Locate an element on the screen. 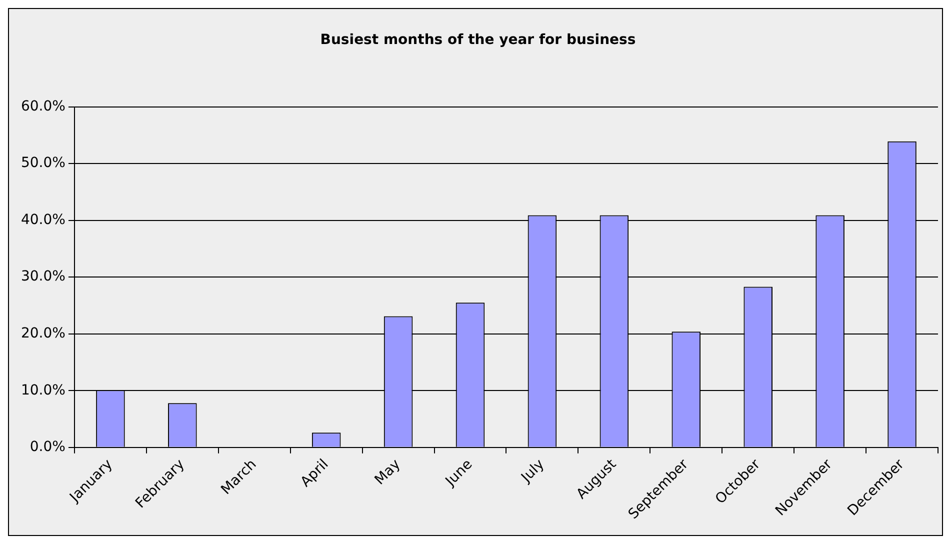  y-tick-label: 50.0% is located at coordinates (43, 163).